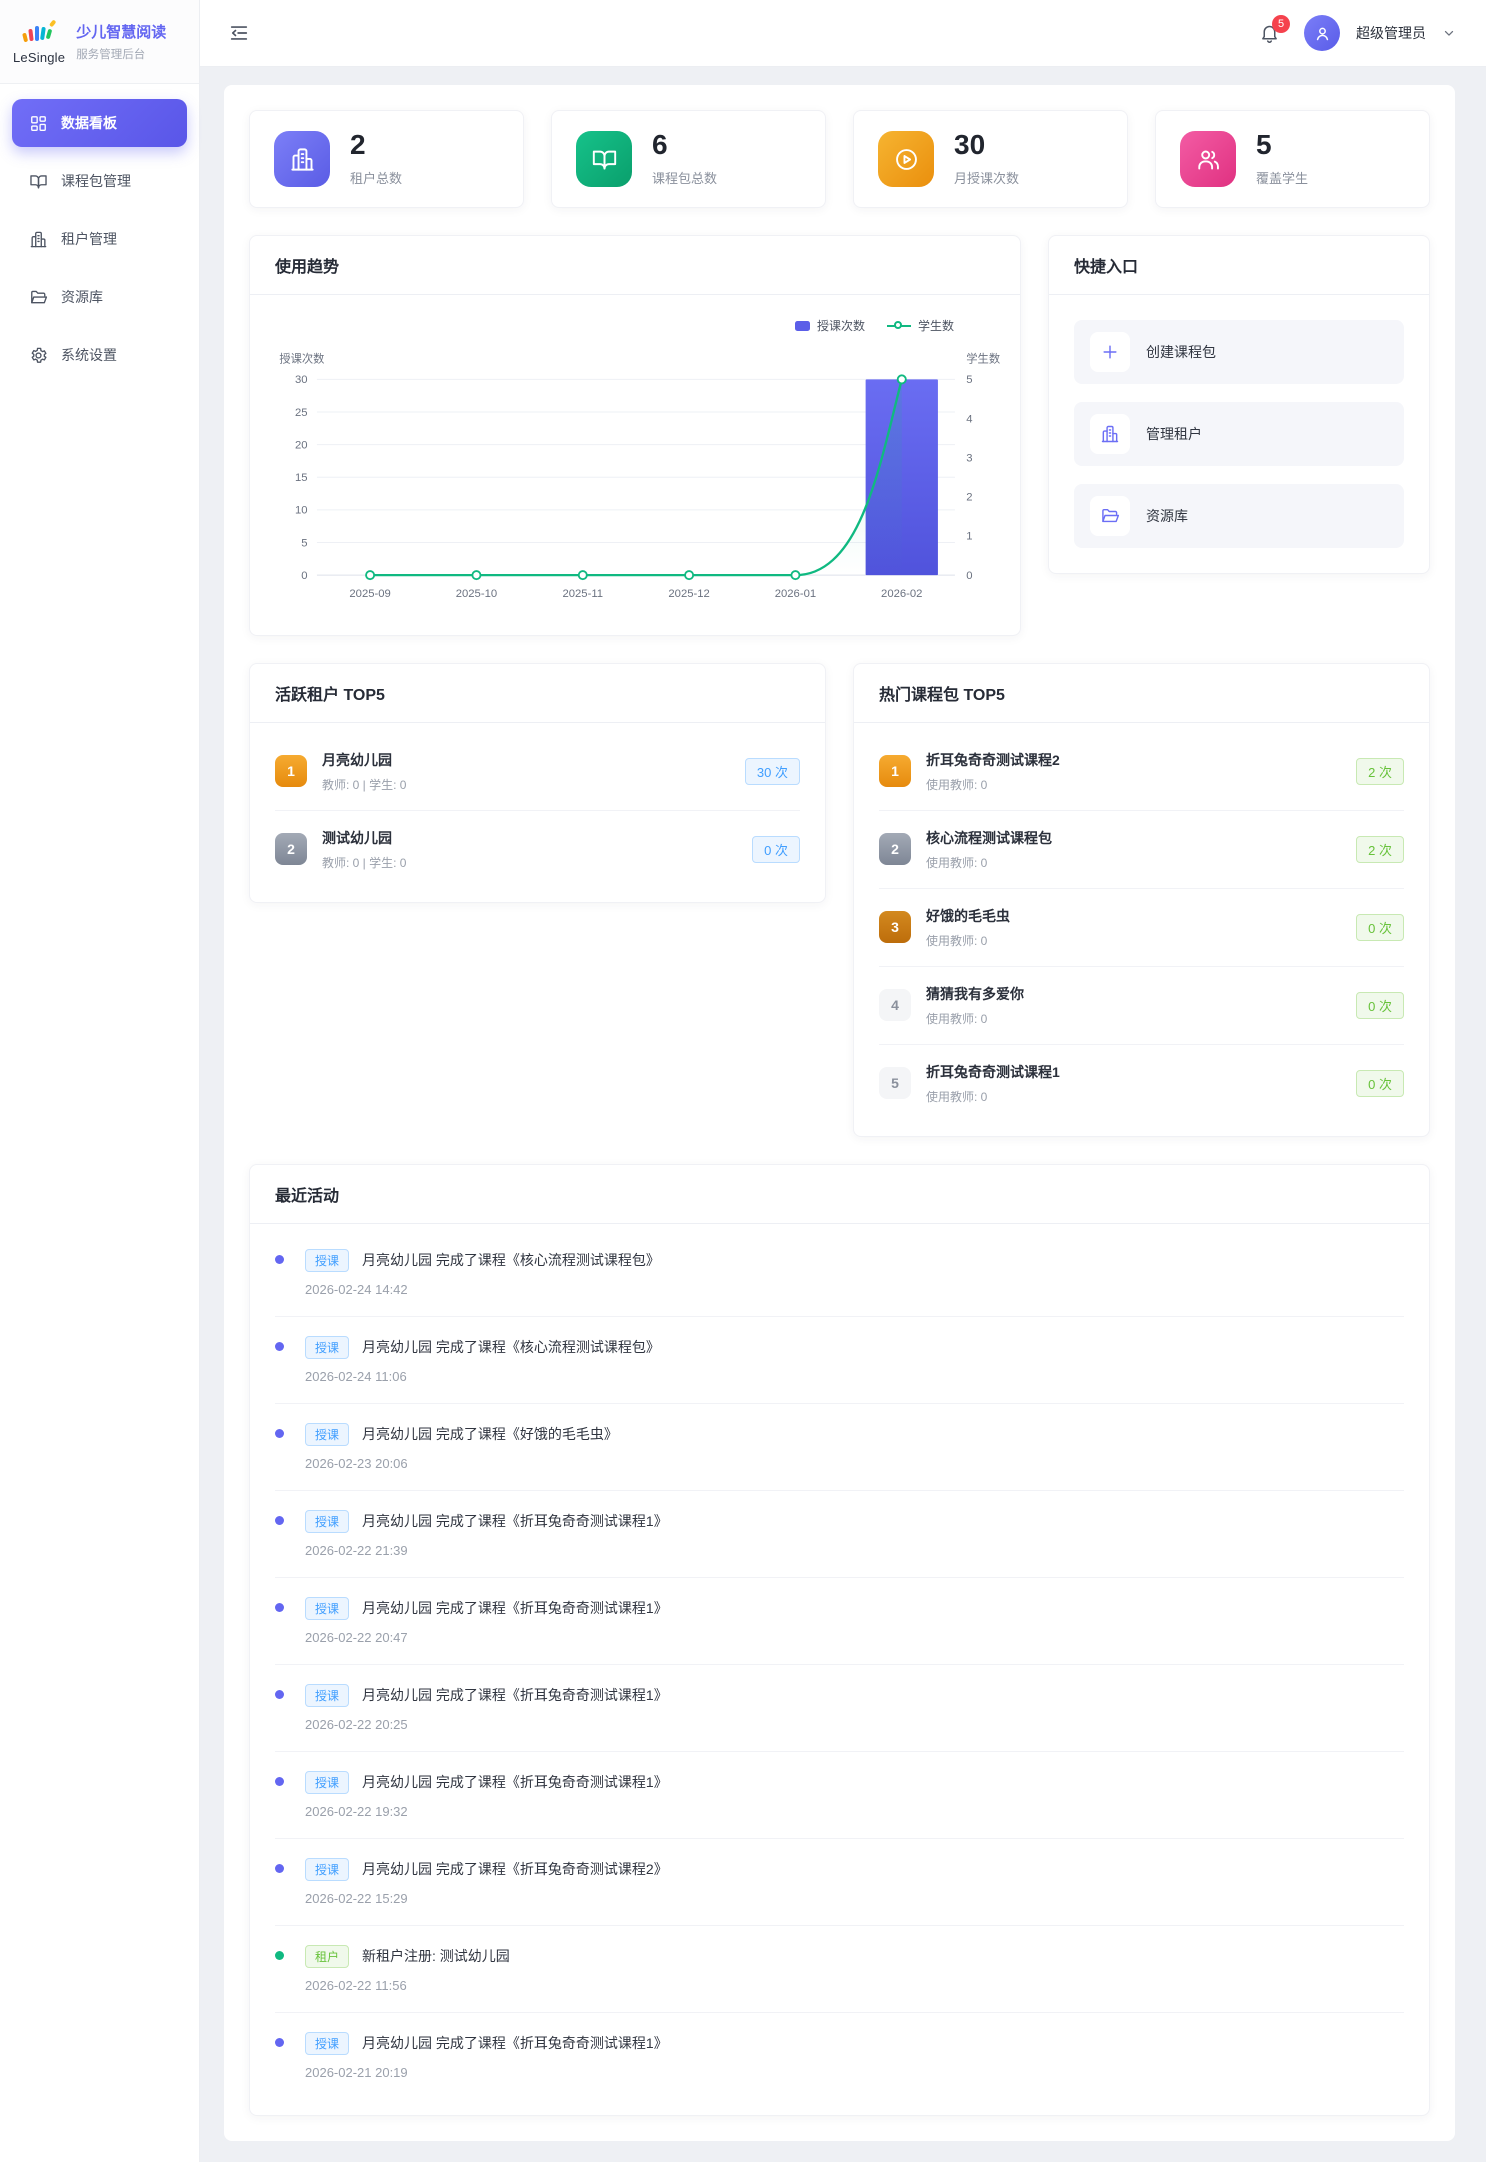  What do you see at coordinates (839, 1194) in the screenshot?
I see `section-title: 最近活动` at bounding box center [839, 1194].